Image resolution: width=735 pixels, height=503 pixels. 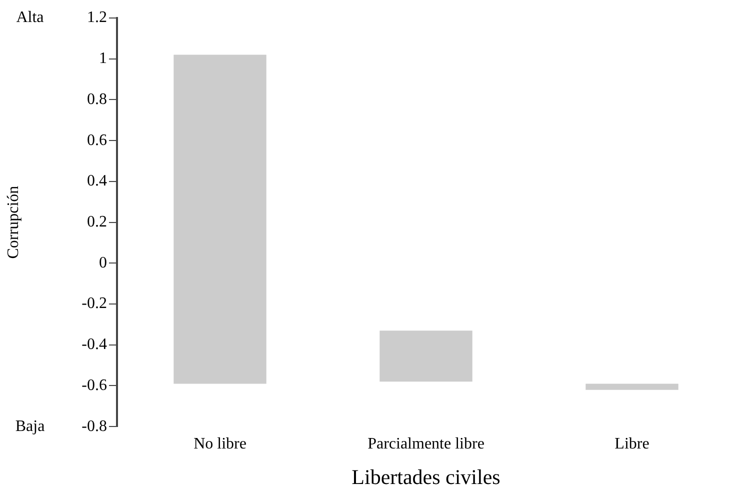 I want to click on y-tick-label: 0, so click(x=103, y=263).